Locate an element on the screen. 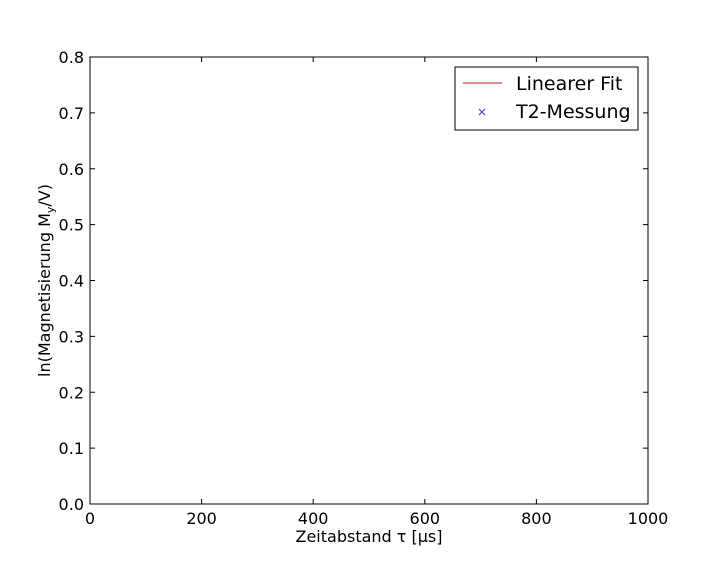  legend: Linearer Fit T2-Messung is located at coordinates (546, 98).